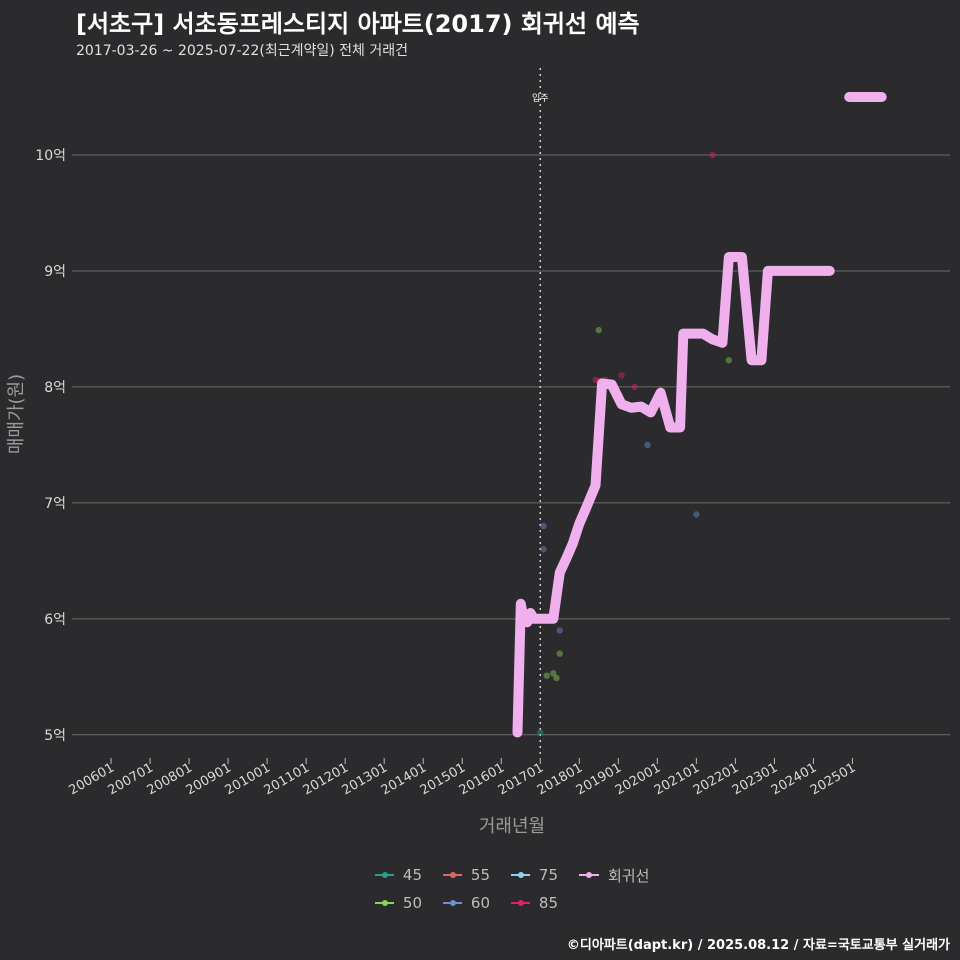 The height and width of the screenshot is (960, 960). What do you see at coordinates (480, 875) in the screenshot?
I see `legend-label: 55` at bounding box center [480, 875].